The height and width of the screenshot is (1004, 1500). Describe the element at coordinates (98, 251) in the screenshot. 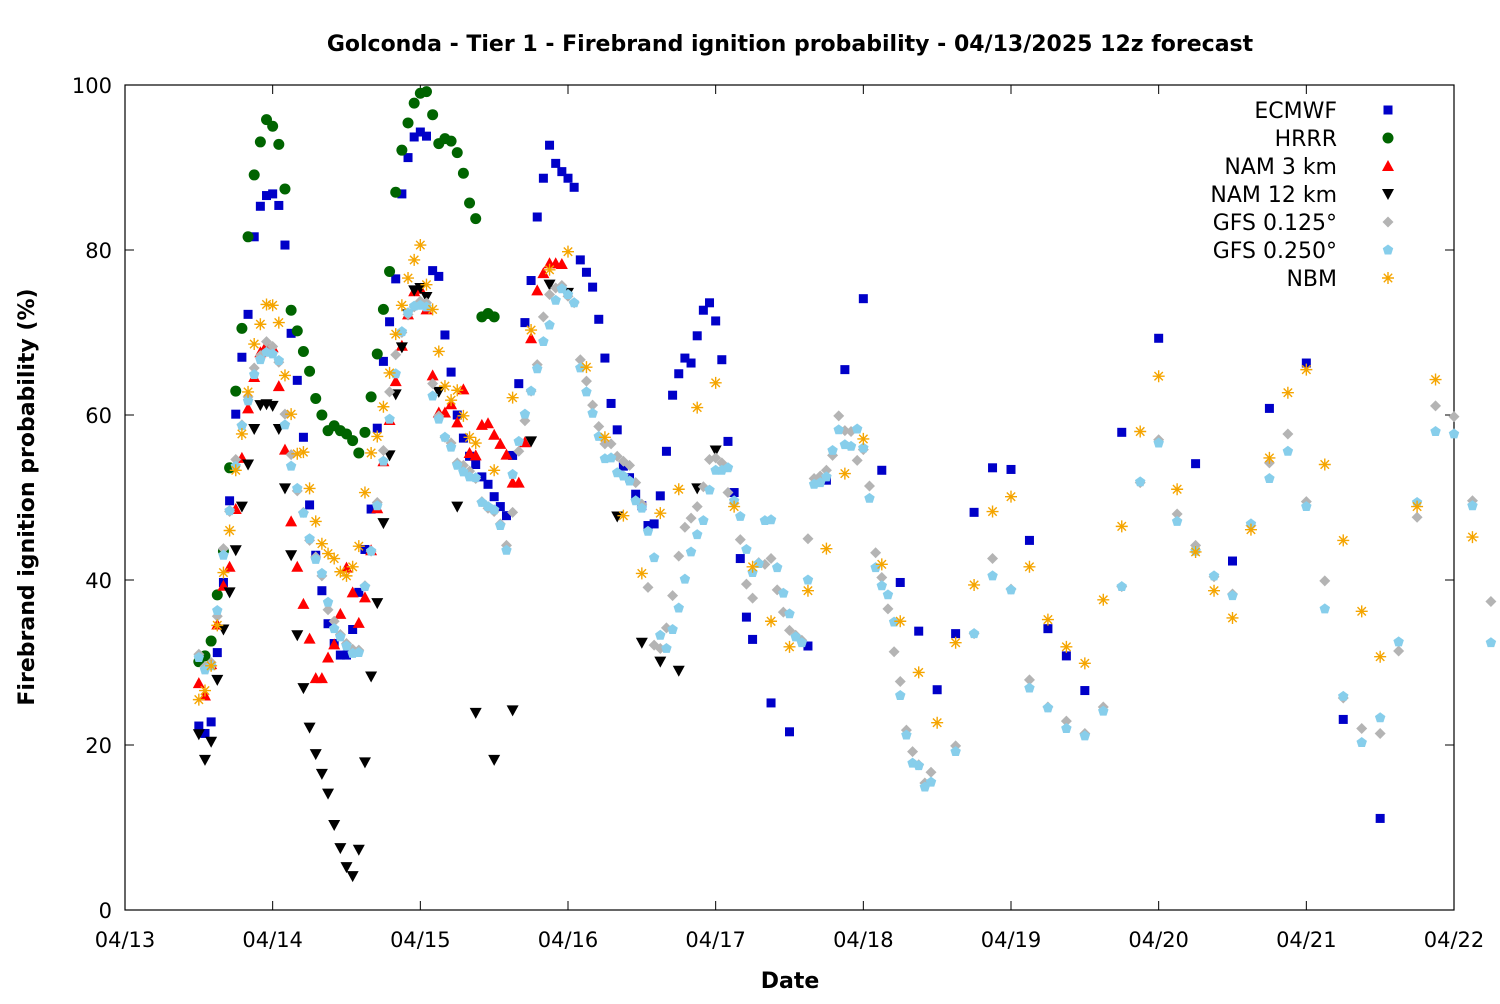

I see `y-tick-label: 80` at that location.